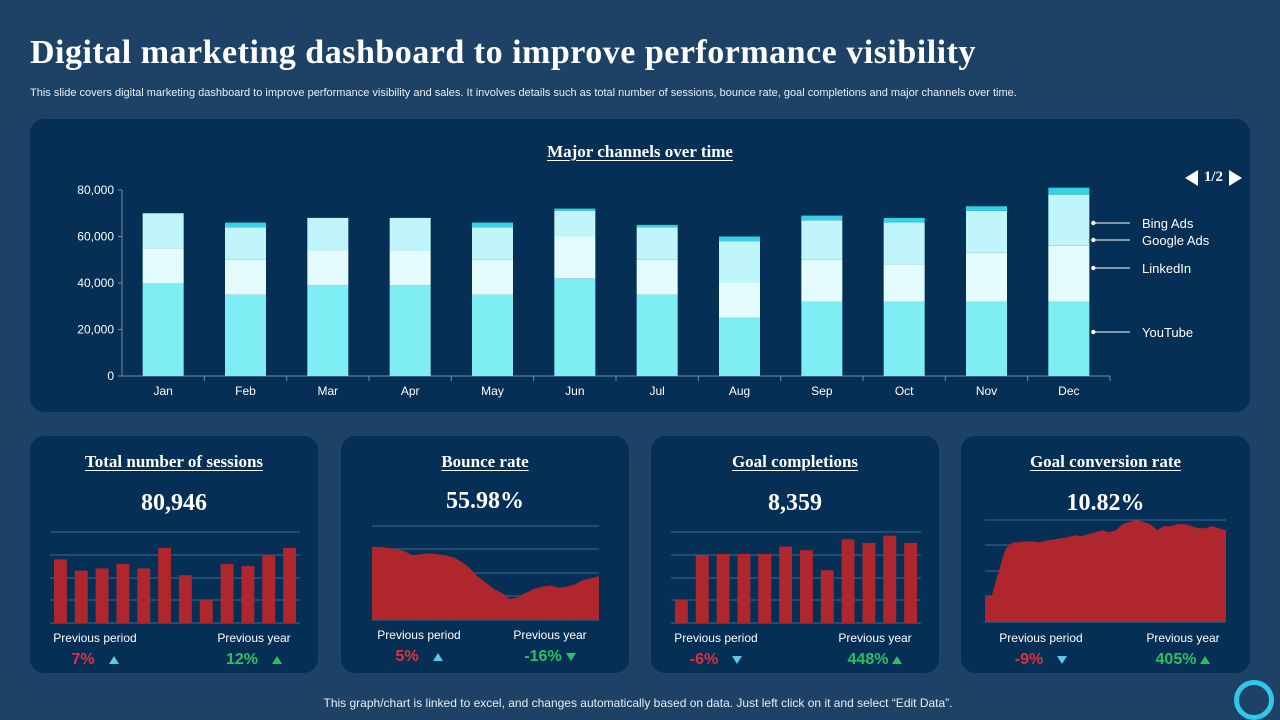 The height and width of the screenshot is (720, 1280). I want to click on previous-page-icon, so click(1191, 177).